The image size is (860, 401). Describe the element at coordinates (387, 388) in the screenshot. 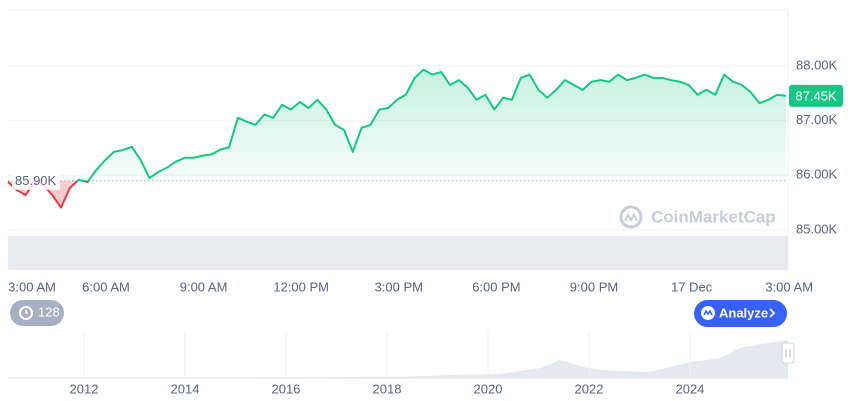

I see `navigator-year: 2018` at that location.